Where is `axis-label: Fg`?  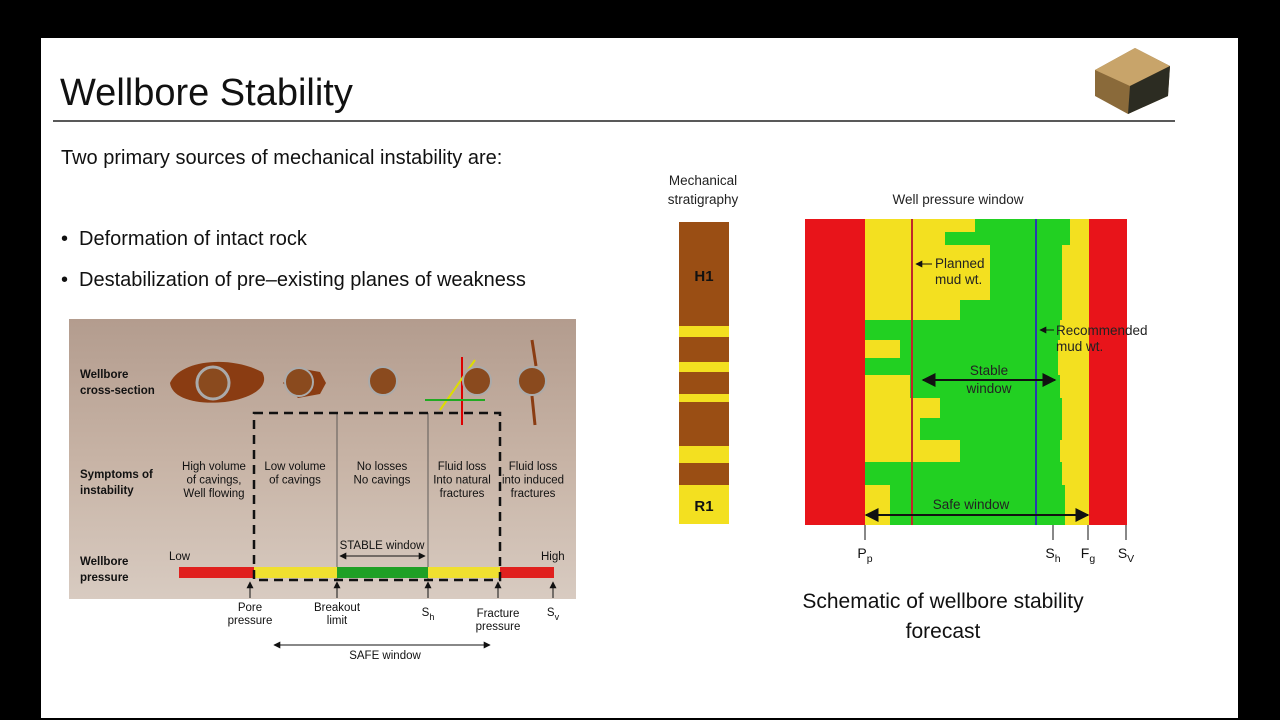
axis-label: Fg is located at coordinates (1088, 555).